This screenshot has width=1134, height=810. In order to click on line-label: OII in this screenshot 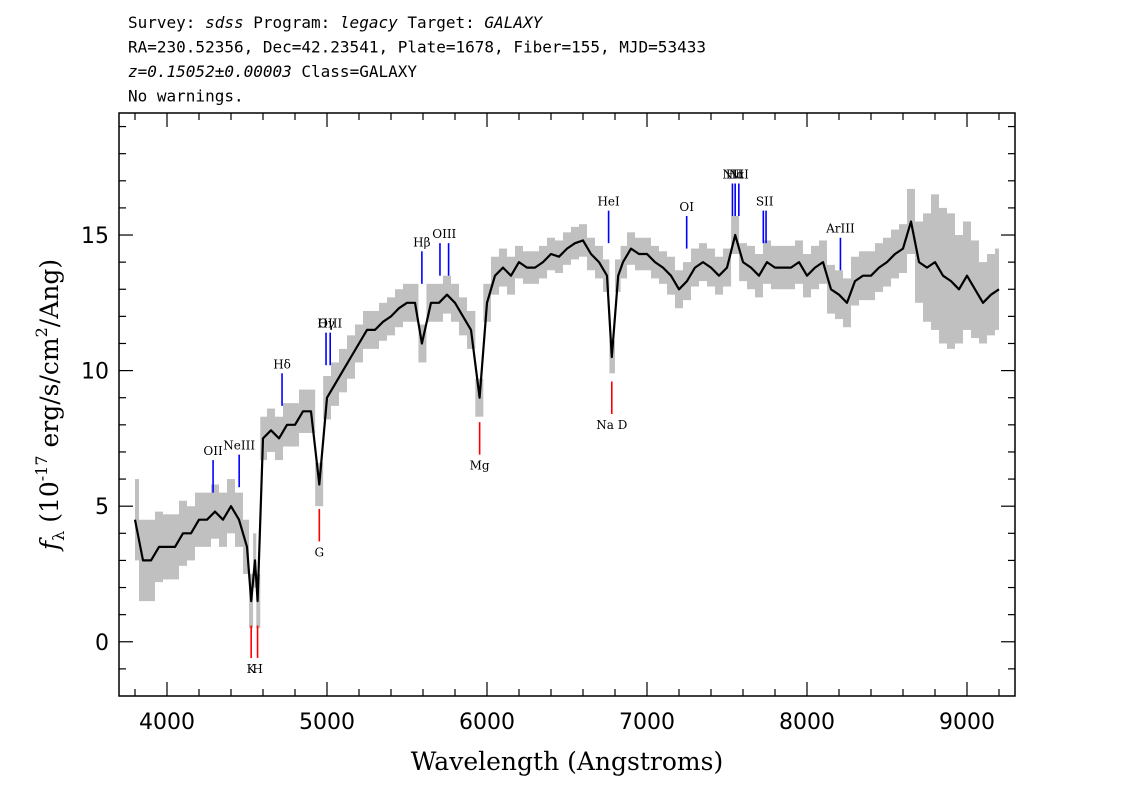, I will do `click(213, 451)`.